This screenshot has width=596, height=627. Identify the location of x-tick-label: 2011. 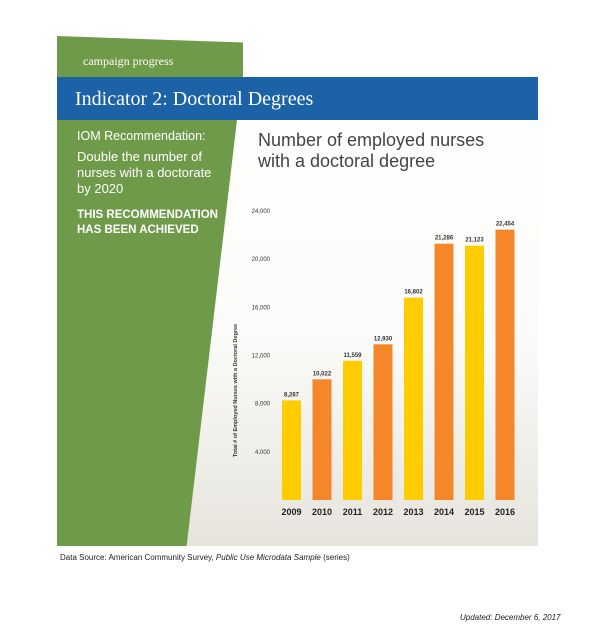
(353, 512).